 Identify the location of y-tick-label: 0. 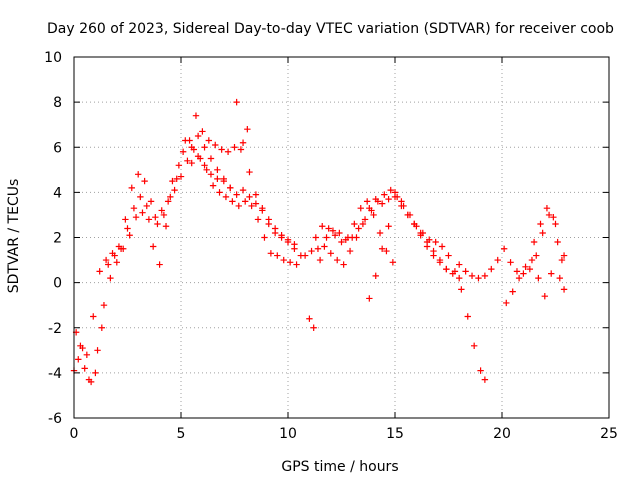
(57, 284).